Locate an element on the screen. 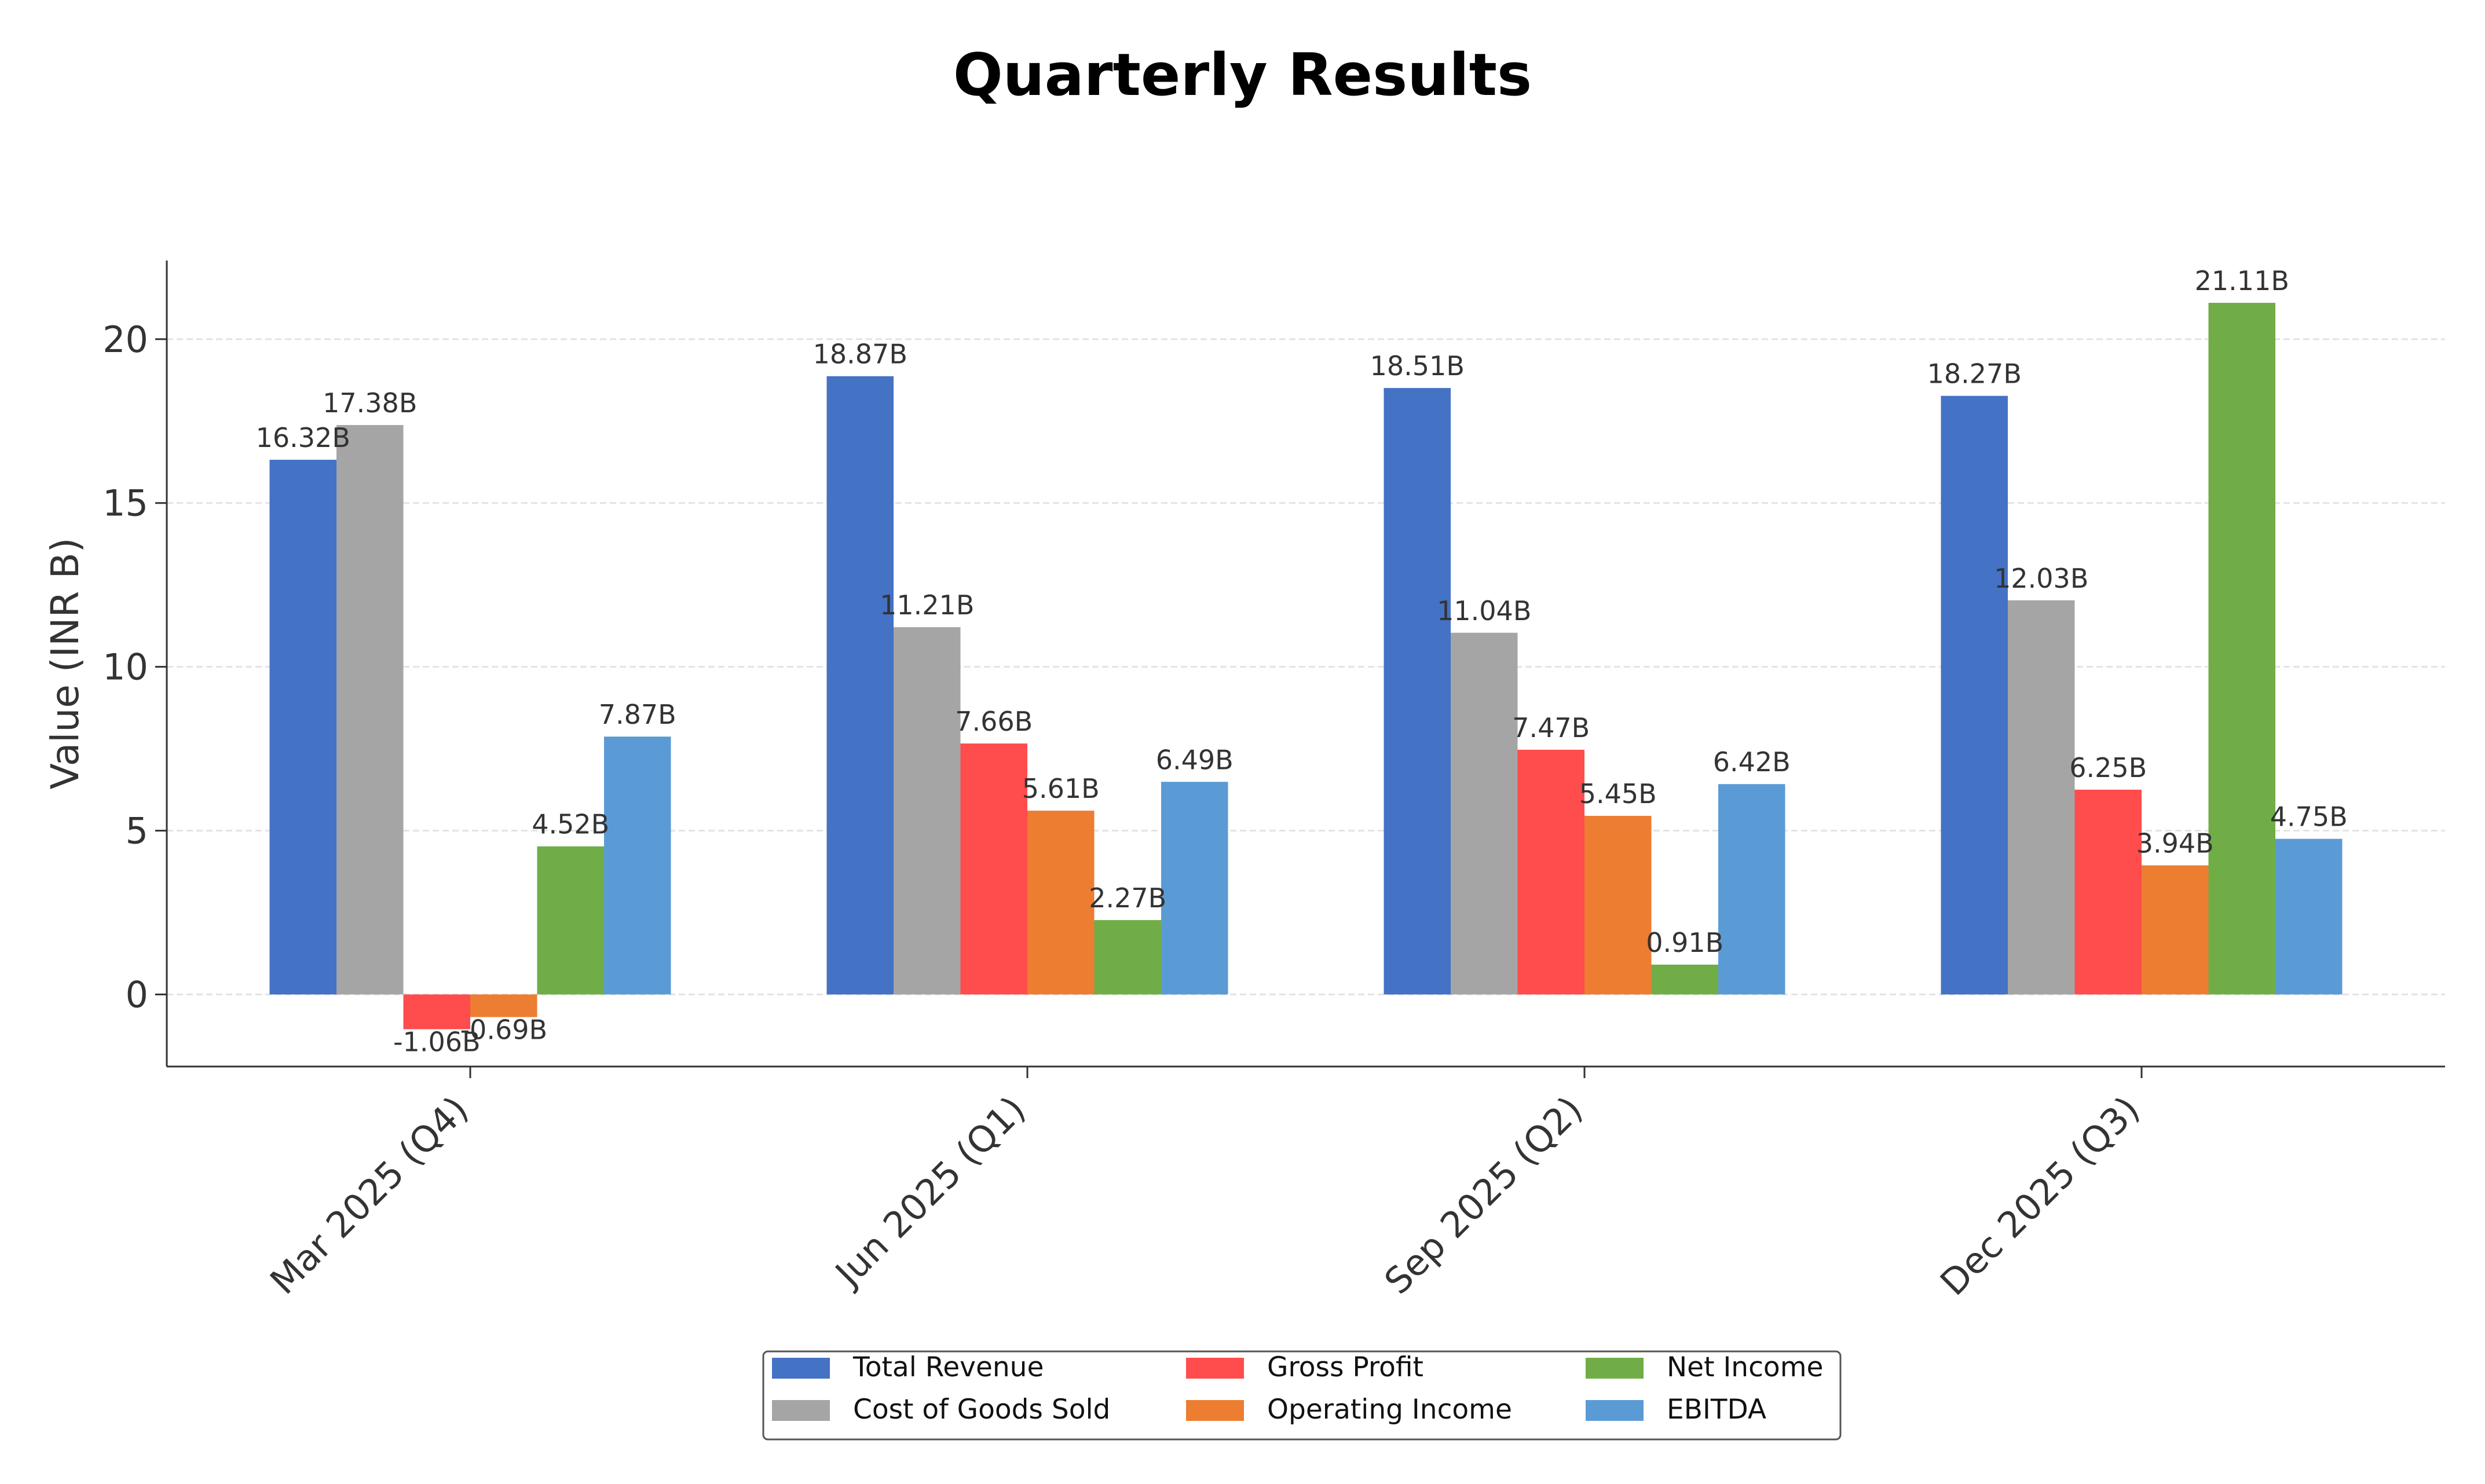 The image size is (2485, 1484). data-label: 4.75B is located at coordinates (2309, 817).